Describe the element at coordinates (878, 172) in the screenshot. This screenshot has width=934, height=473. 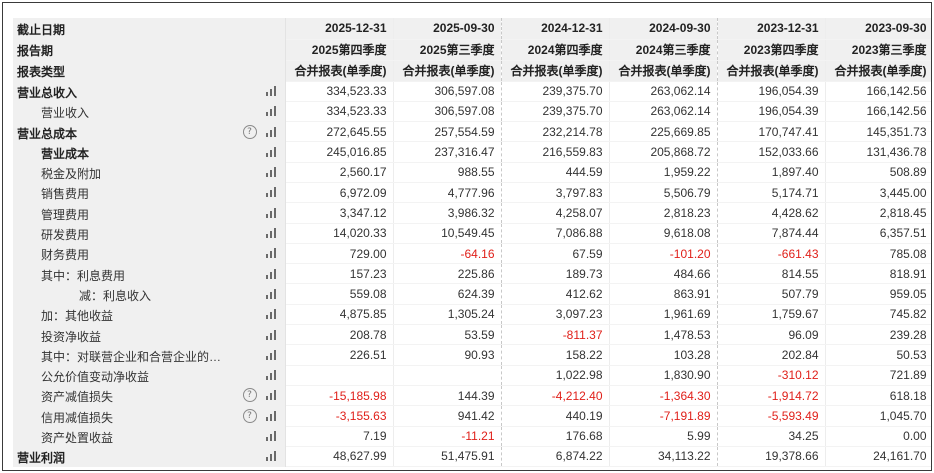
I see `value-cell: 508.89` at that location.